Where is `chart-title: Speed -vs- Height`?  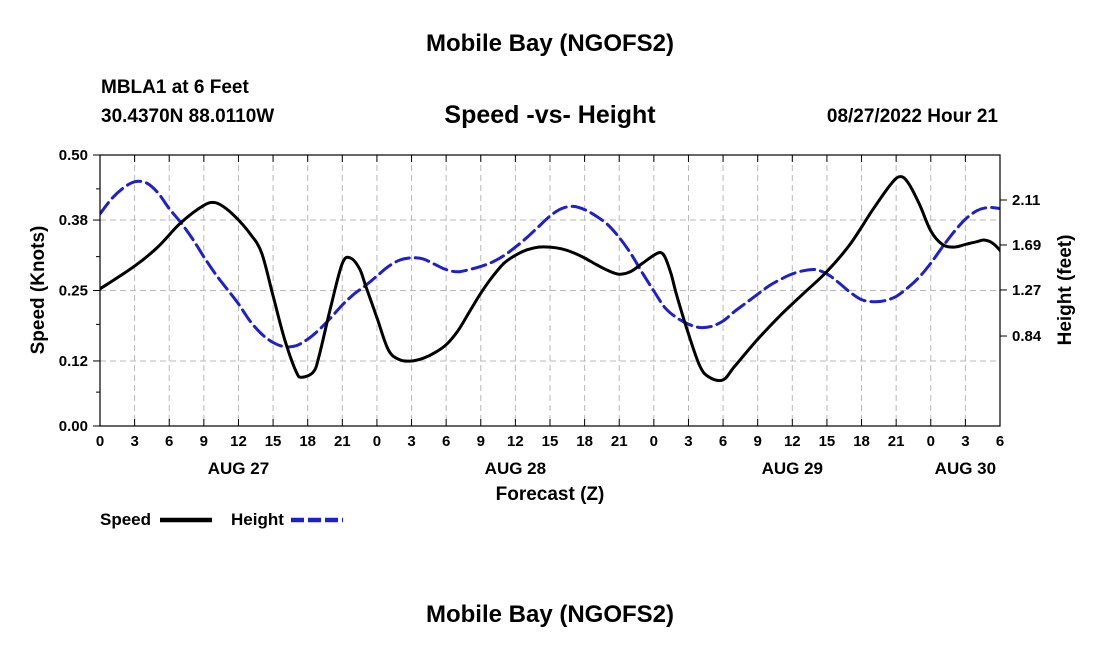
chart-title: Speed -vs- Height is located at coordinates (550, 115).